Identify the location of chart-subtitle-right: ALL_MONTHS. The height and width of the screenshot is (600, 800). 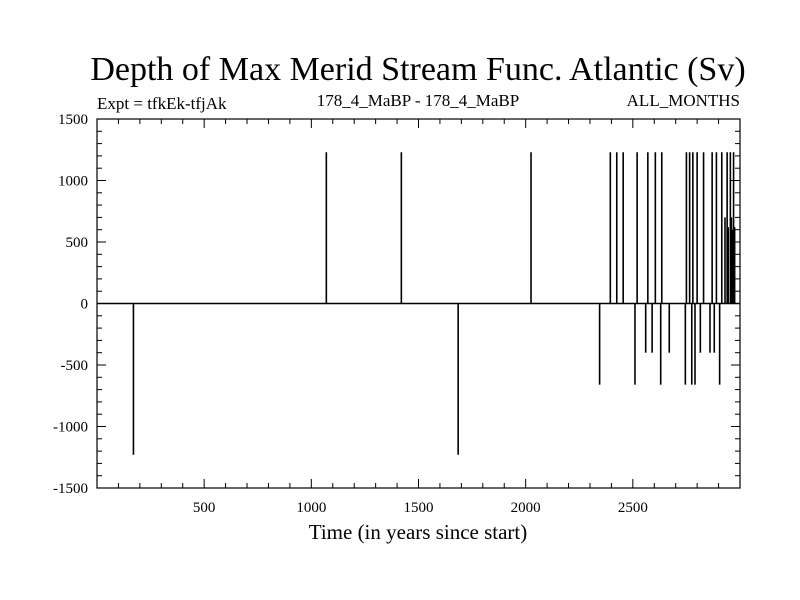
(683, 100).